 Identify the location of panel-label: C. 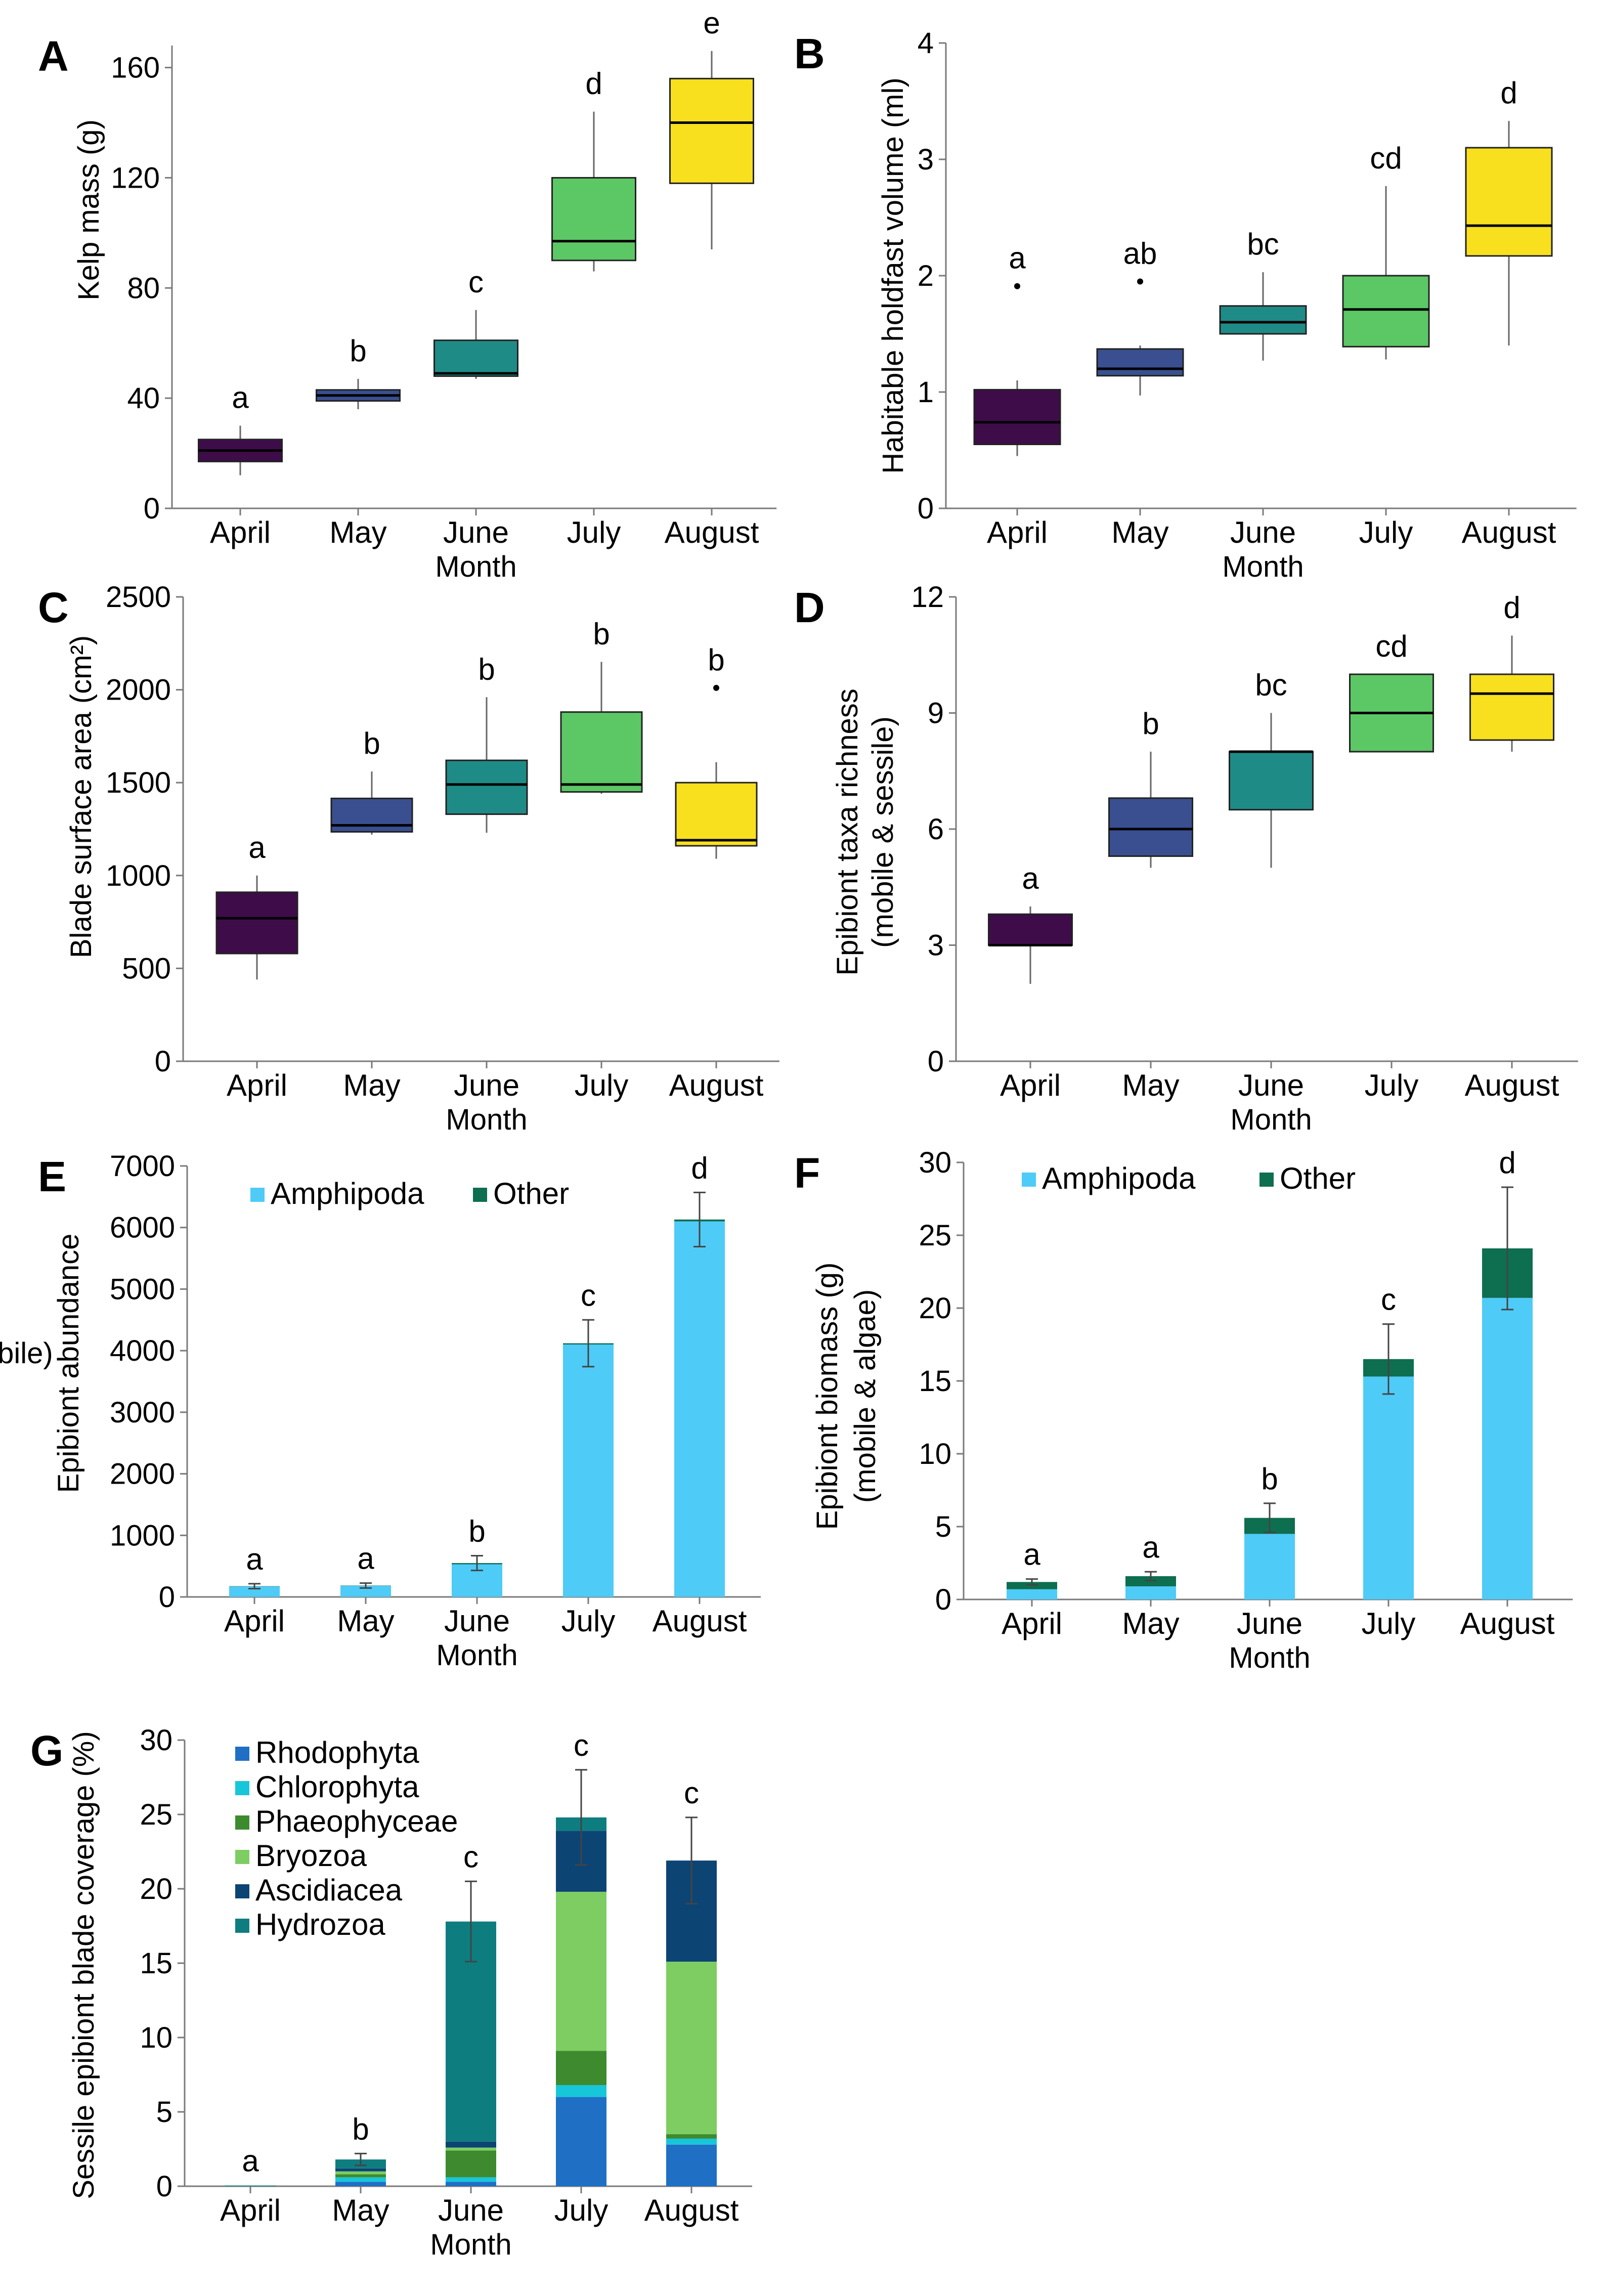
(53, 608).